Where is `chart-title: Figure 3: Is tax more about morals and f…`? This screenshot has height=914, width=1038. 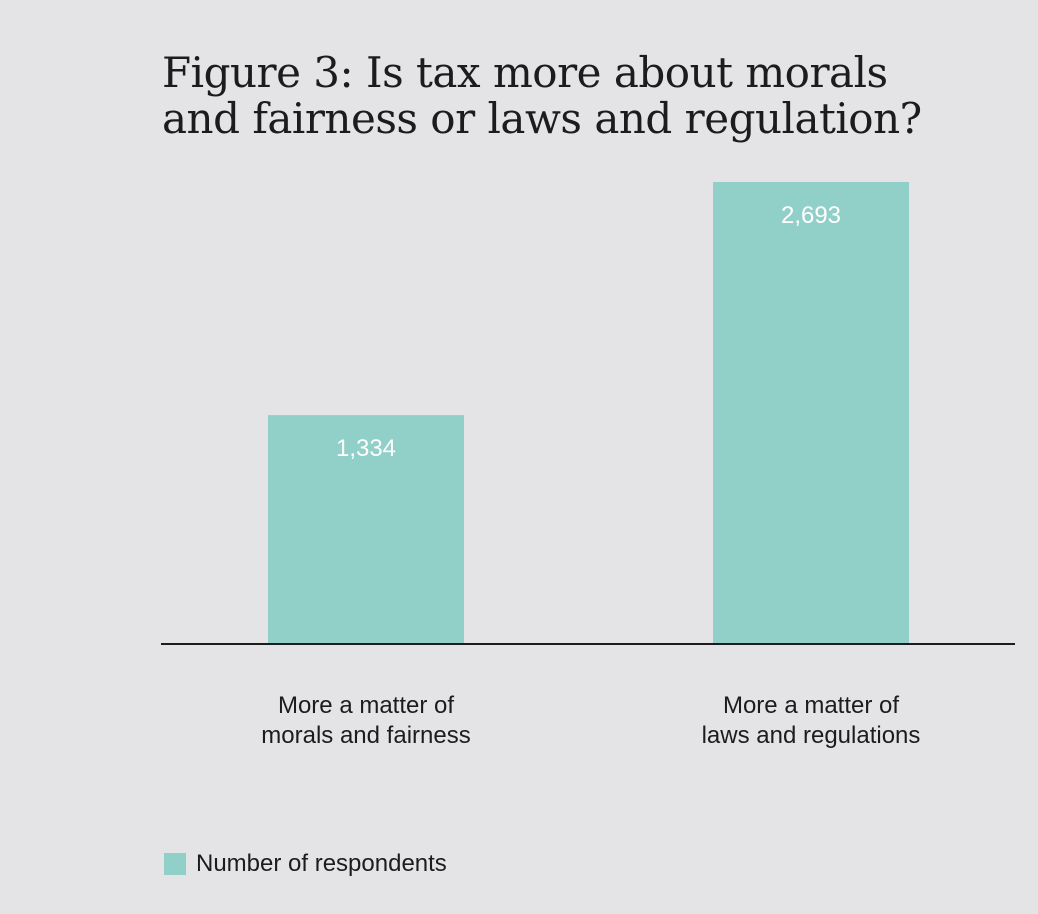 chart-title: Figure 3: Is tax more about morals and f… is located at coordinates (592, 96).